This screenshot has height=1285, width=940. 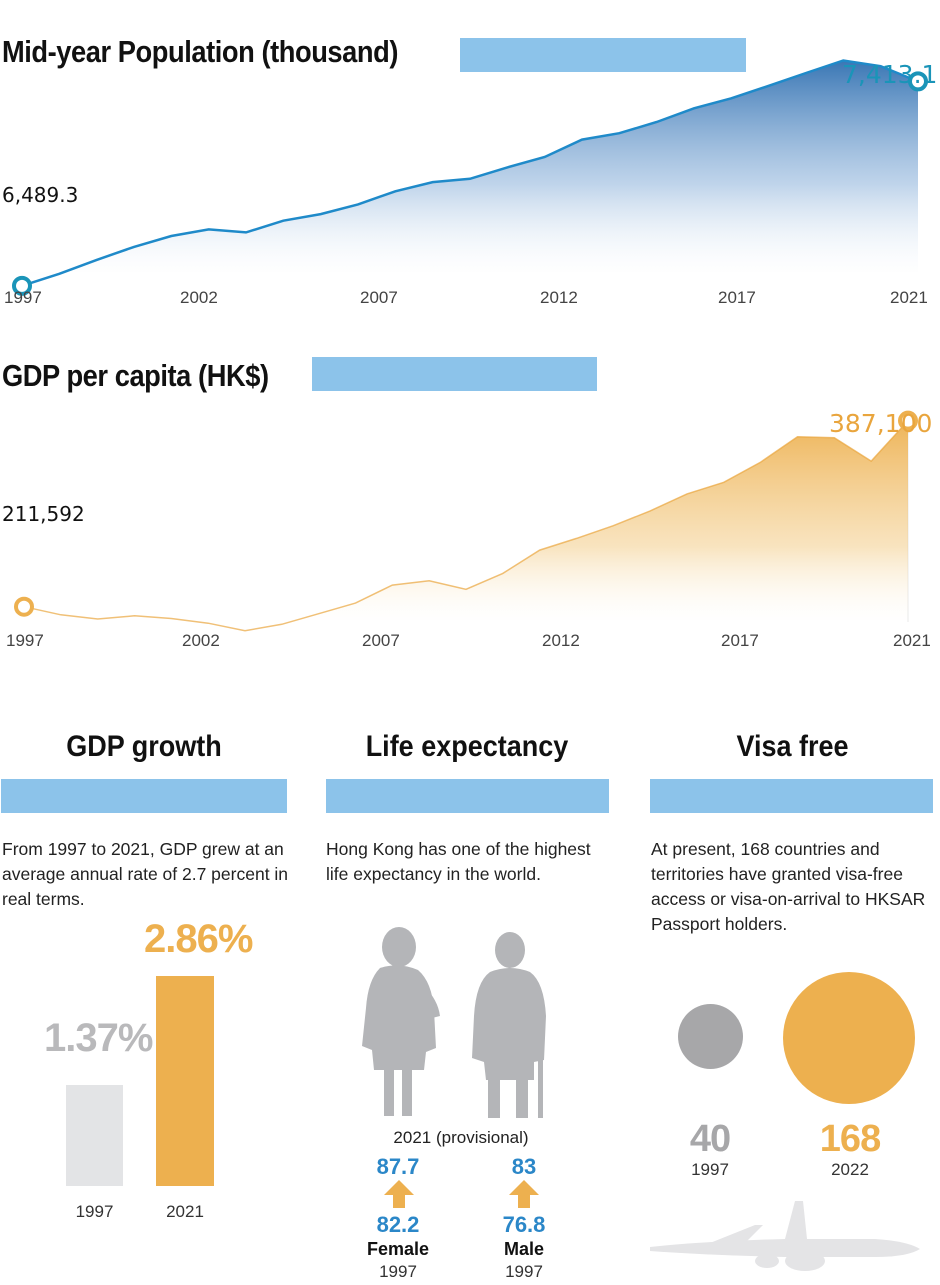 I want to click on population-title: Mid-year Population (thousand), so click(x=200, y=51).